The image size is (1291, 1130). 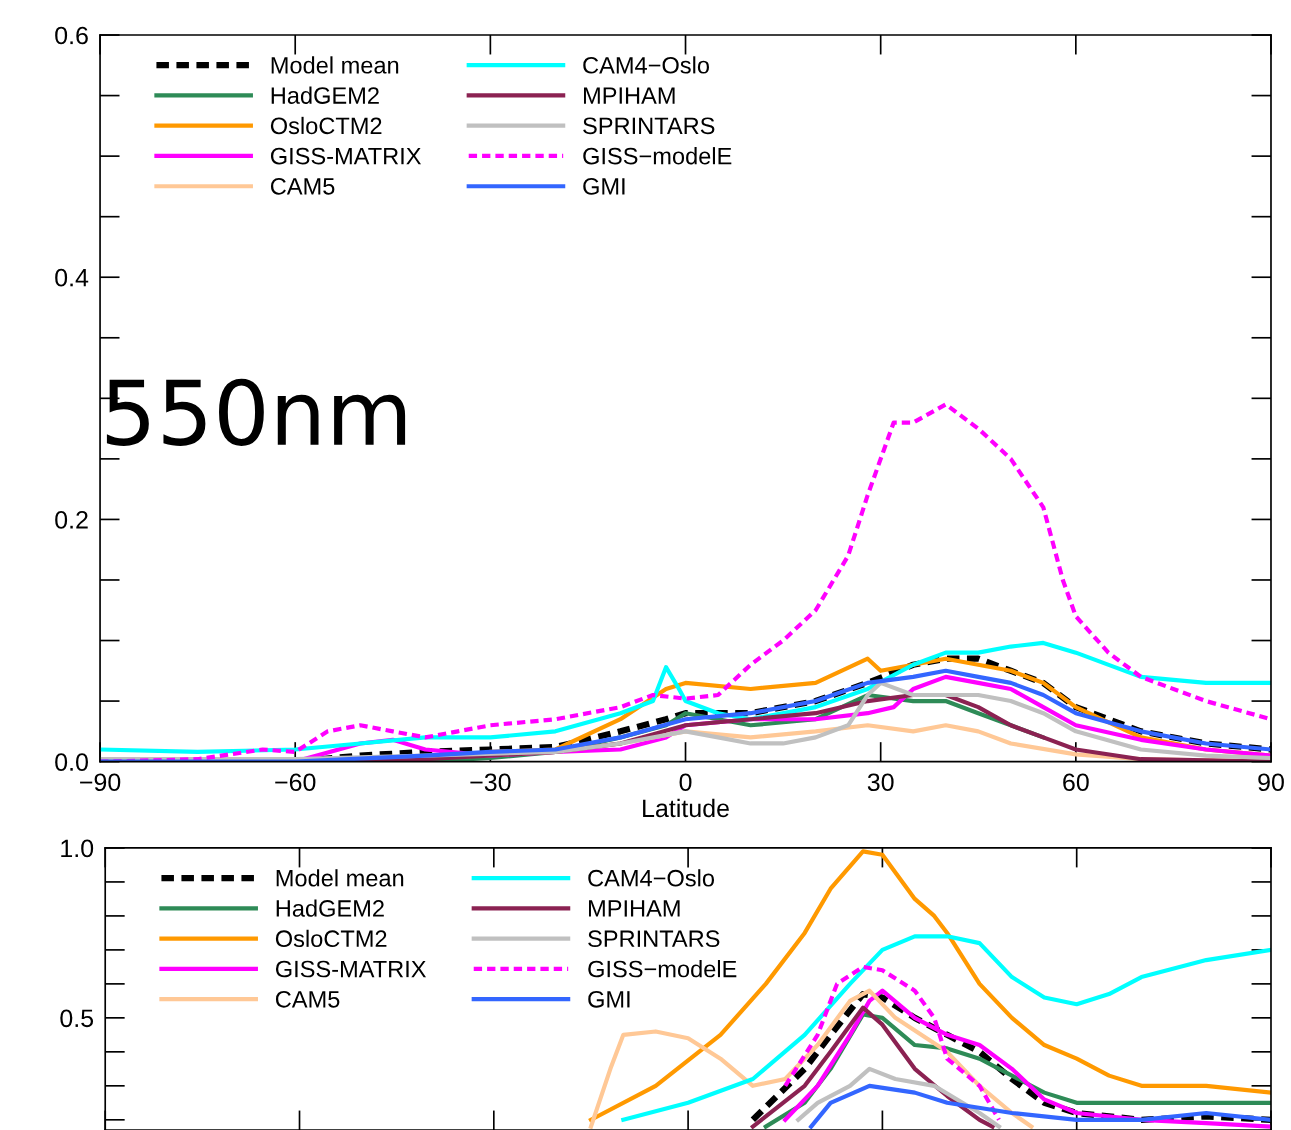 I want to click on x-tick-label: 90, so click(x=1271, y=782).